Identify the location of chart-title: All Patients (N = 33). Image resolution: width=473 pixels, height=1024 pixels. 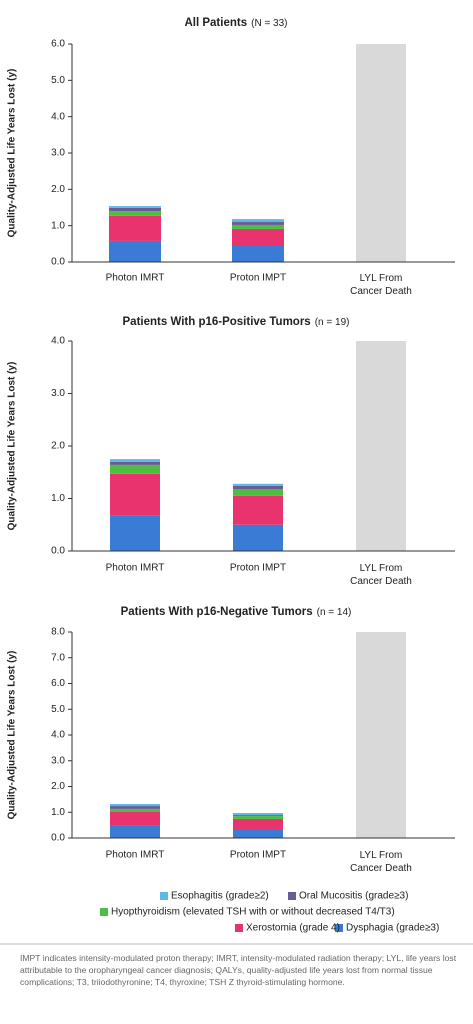
(235, 23).